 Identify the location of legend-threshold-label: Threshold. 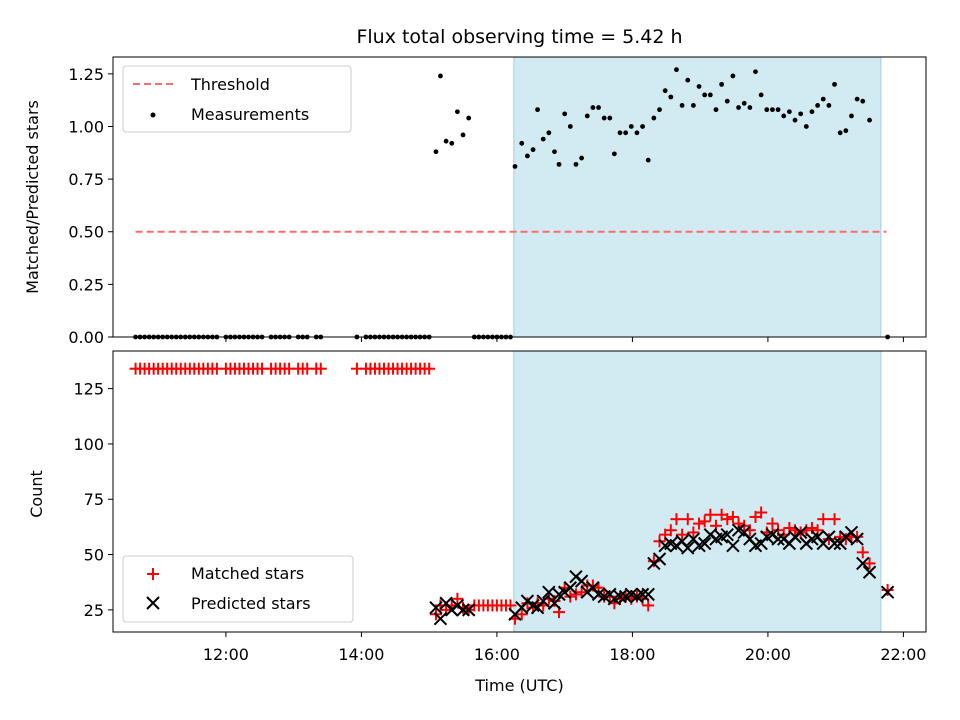
(230, 84).